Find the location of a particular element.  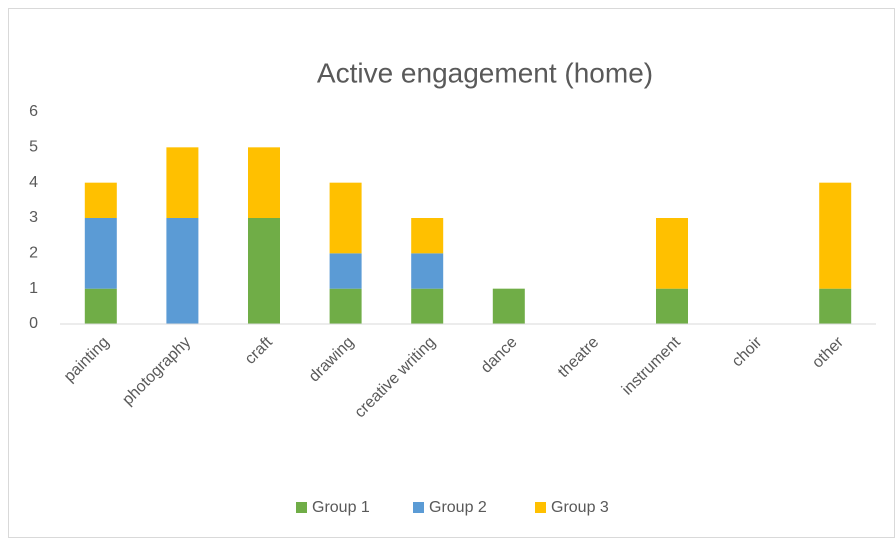

y-tick-label: 2 is located at coordinates (33, 253).